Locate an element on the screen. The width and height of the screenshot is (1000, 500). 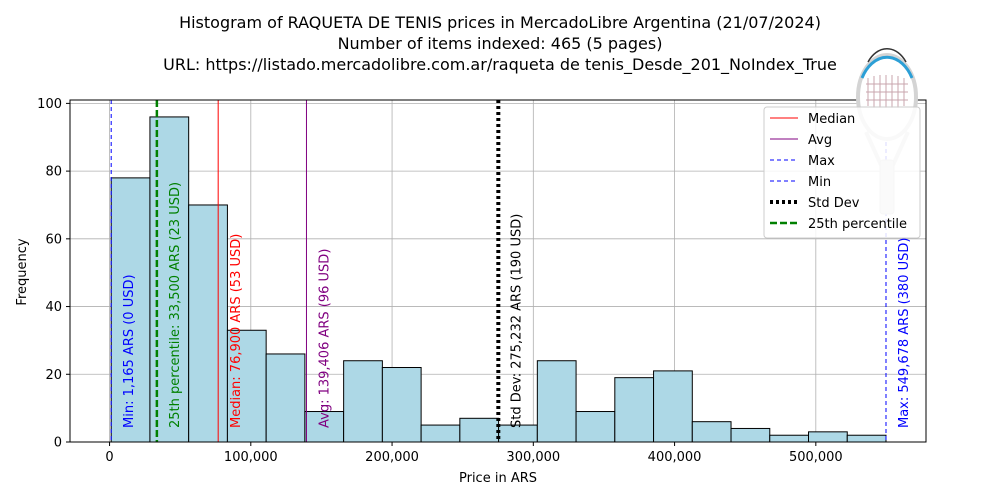
chart-legend: Median Avg Max Min Std Dev 25th percentile is located at coordinates (842, 172).